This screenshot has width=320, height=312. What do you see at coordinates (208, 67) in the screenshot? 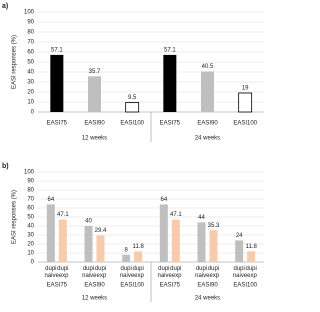
I see `value-label: 40.5` at bounding box center [208, 67].